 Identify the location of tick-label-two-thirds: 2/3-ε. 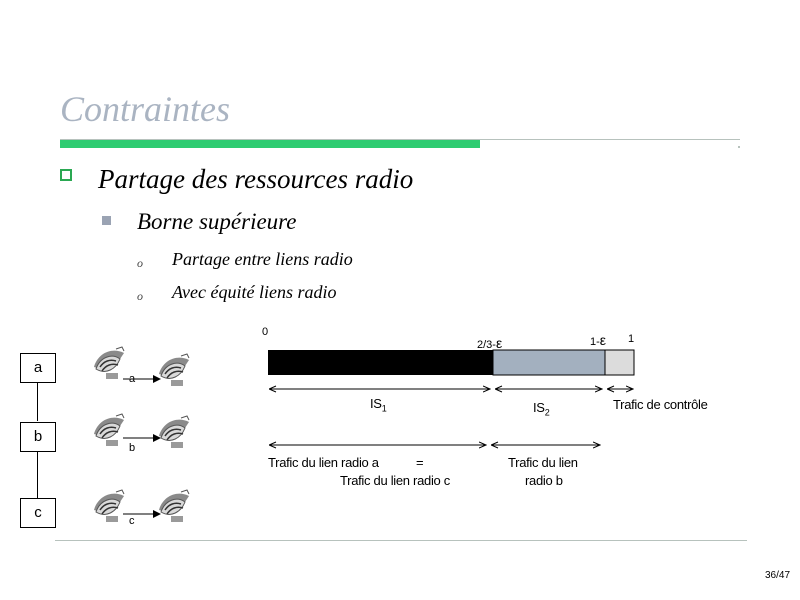
(490, 343).